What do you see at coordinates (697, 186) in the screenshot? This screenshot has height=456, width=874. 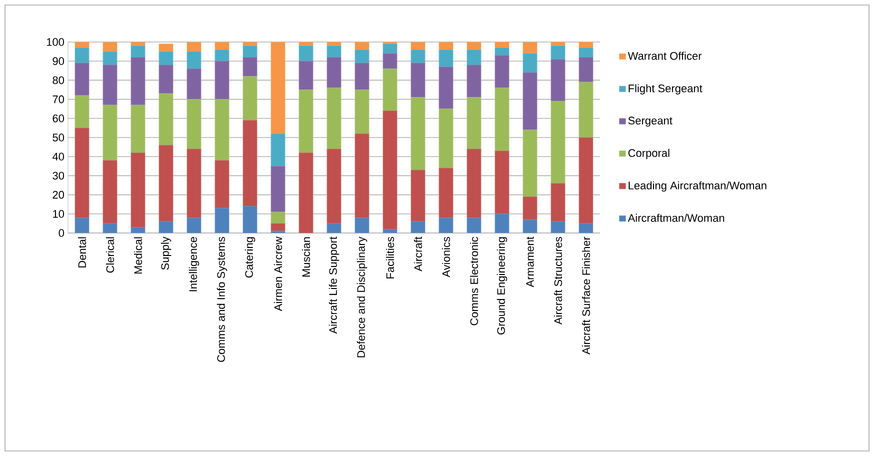 I see `legend-label: Leading Aircraftman/Woman` at bounding box center [697, 186].